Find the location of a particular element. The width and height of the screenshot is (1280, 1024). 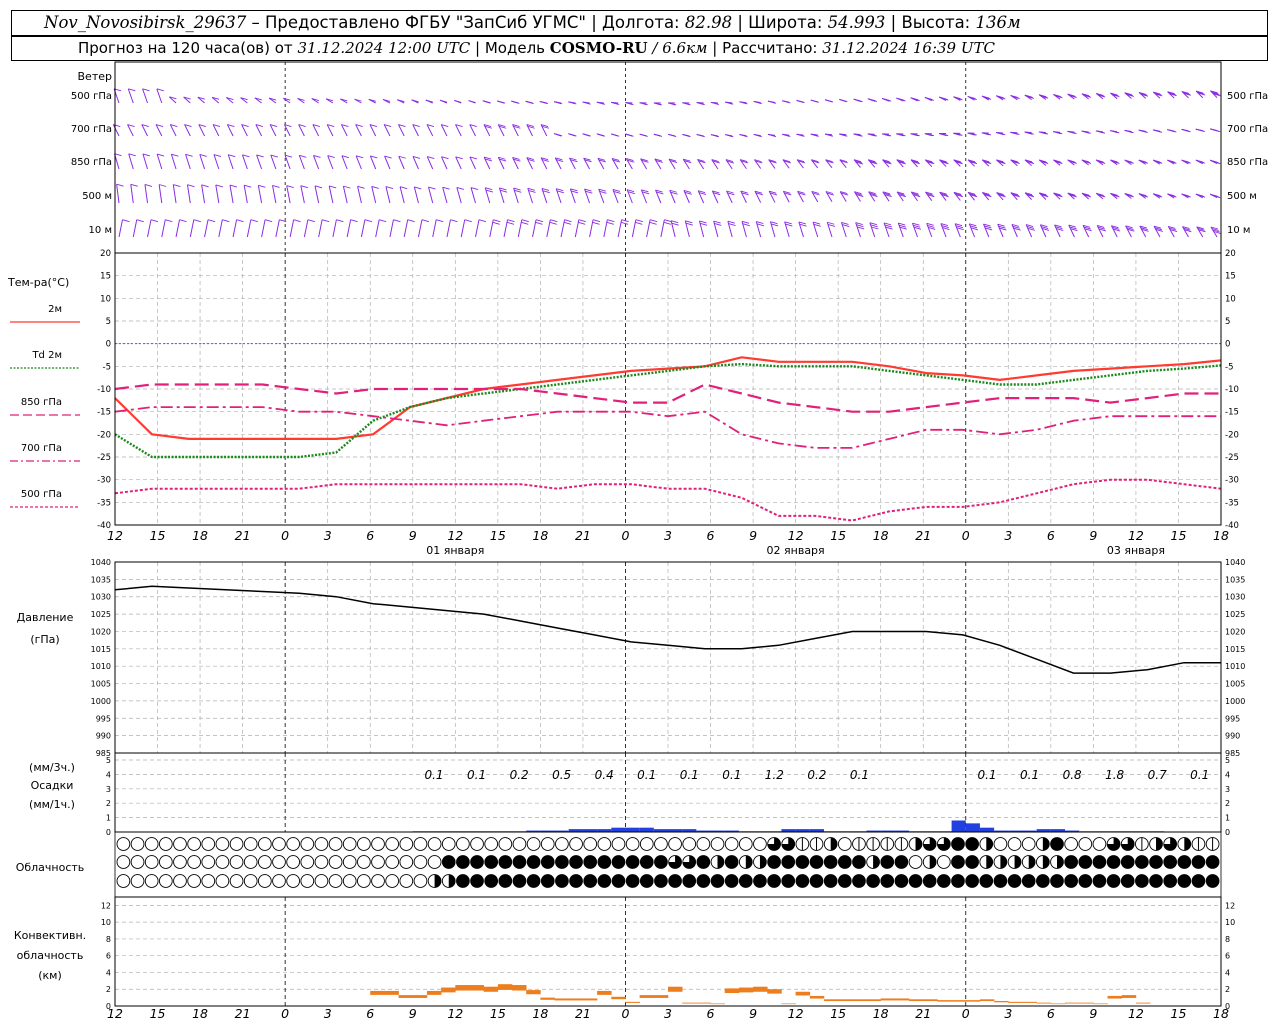

time-tick-label-bottom: 12 is located at coordinates (1136, 1013).